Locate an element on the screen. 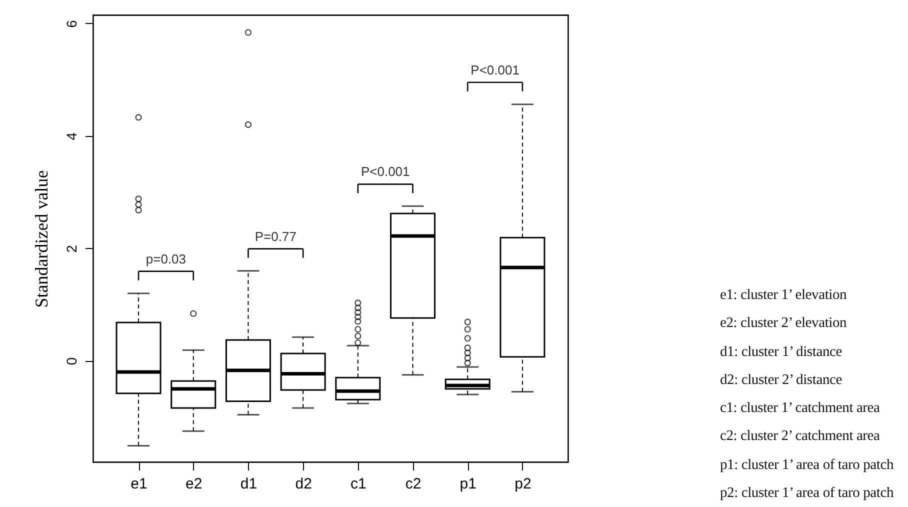 The height and width of the screenshot is (507, 908). x-tick-label: p2 is located at coordinates (523, 484).